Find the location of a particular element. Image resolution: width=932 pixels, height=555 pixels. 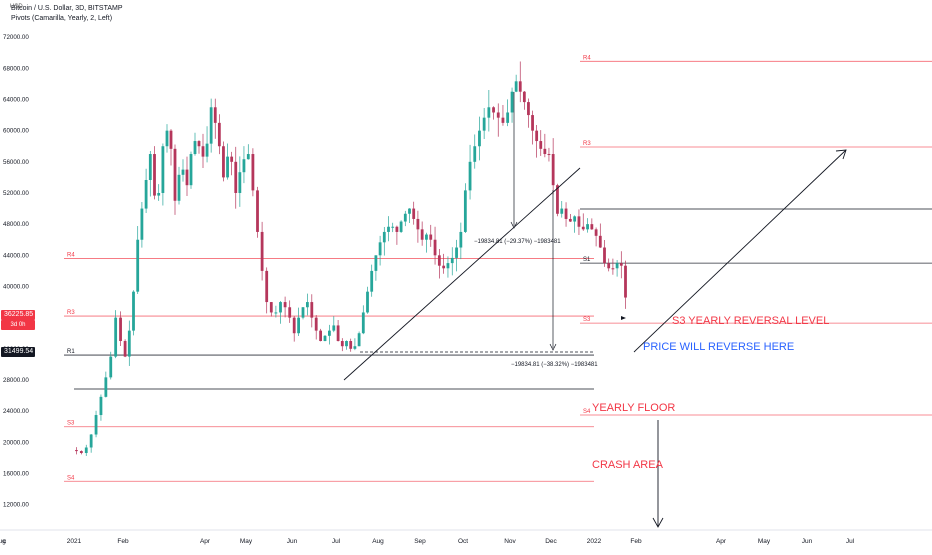

reversal-arrowhead is located at coordinates (841, 154).